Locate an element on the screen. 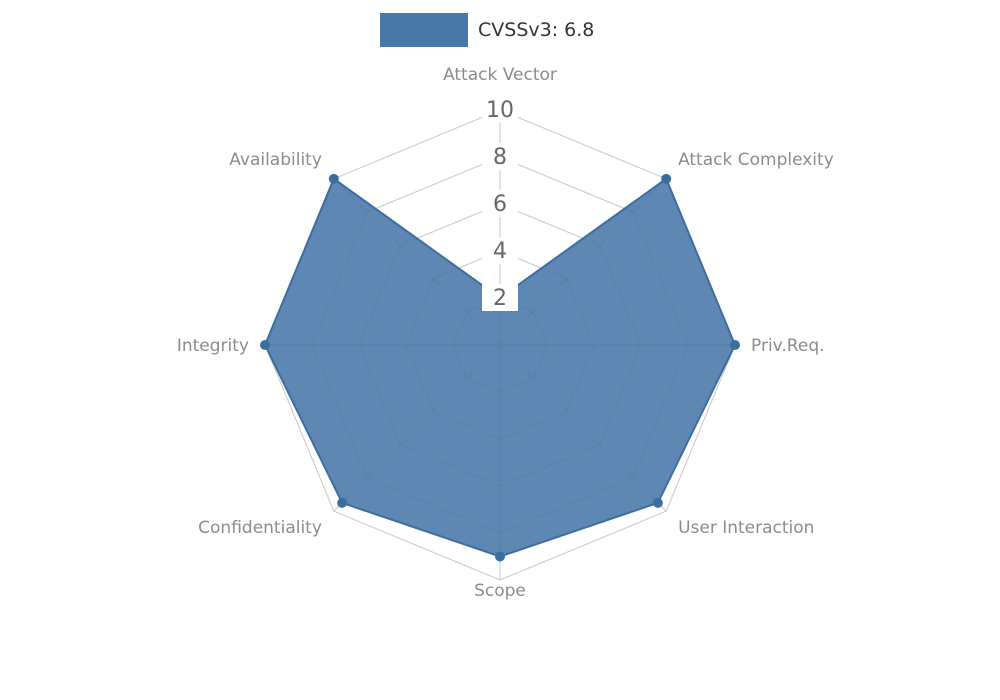 The height and width of the screenshot is (700, 1000). tick-label-4: 4 is located at coordinates (500, 251).